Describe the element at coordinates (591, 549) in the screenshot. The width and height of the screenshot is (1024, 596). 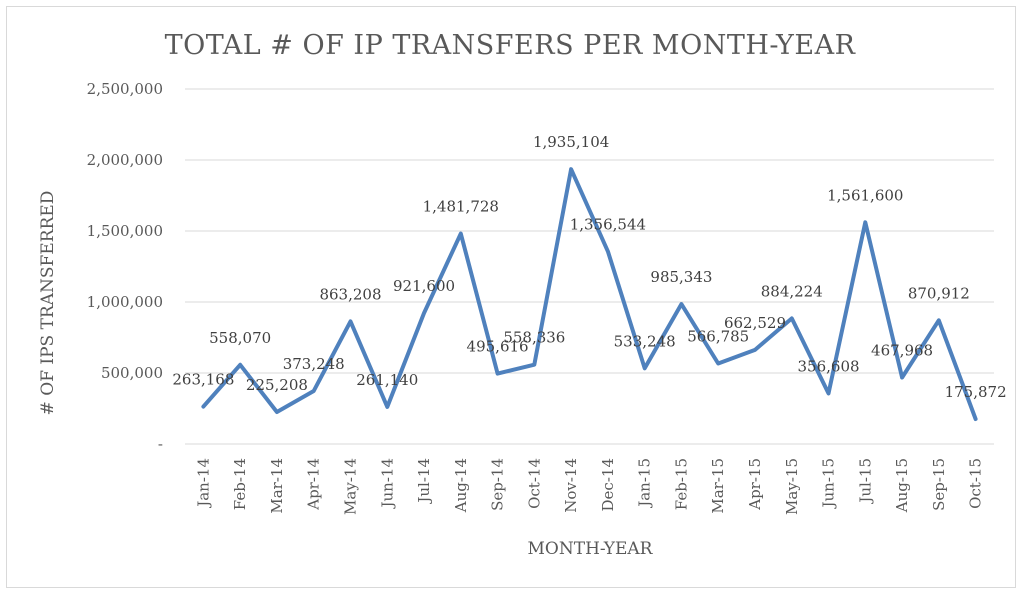
I see `x-axis-title: MONTH-YEAR` at that location.